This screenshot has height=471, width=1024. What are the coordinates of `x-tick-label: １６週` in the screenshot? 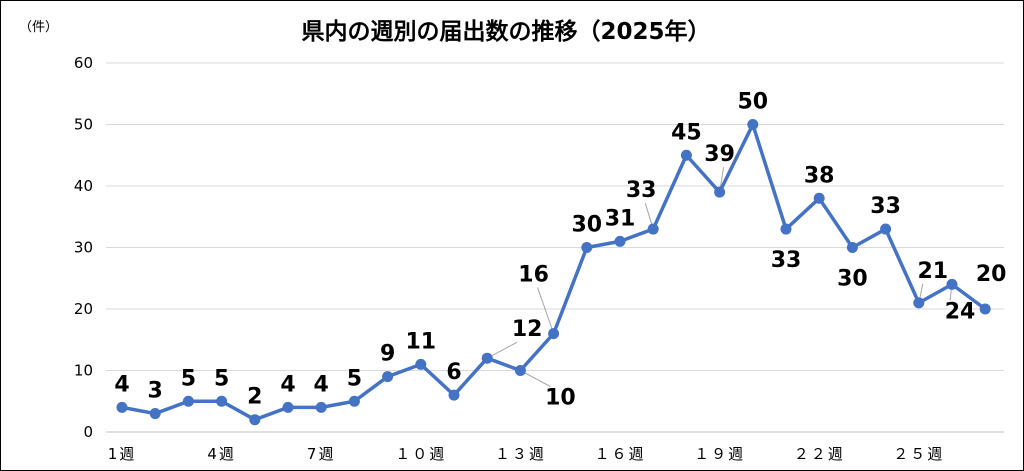 It's located at (619, 454).